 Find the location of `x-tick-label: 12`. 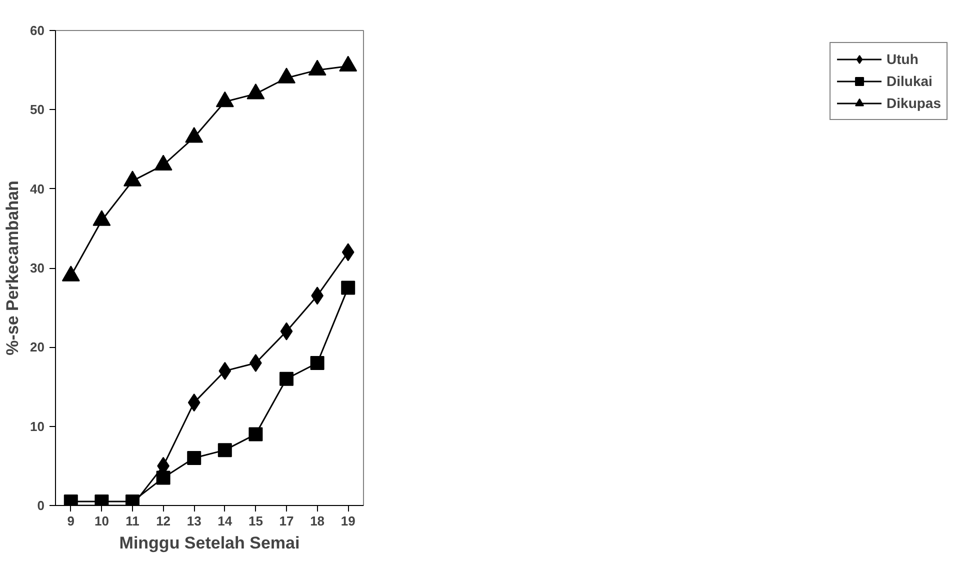

x-tick-label: 12 is located at coordinates (163, 521).